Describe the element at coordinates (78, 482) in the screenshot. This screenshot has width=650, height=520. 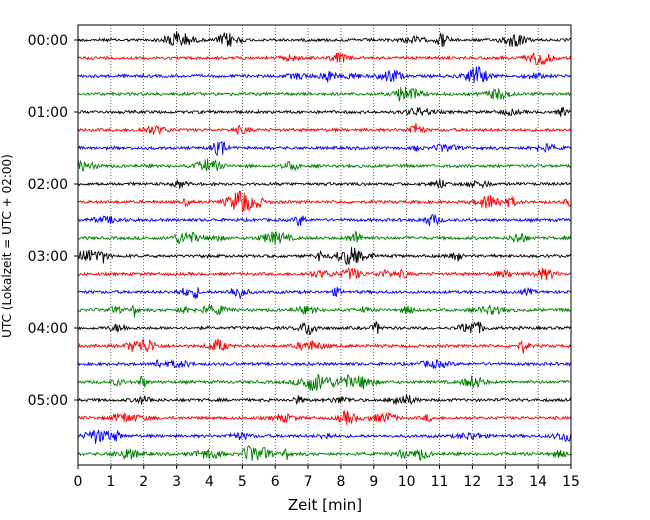
I see `x-tick-label: 0` at that location.